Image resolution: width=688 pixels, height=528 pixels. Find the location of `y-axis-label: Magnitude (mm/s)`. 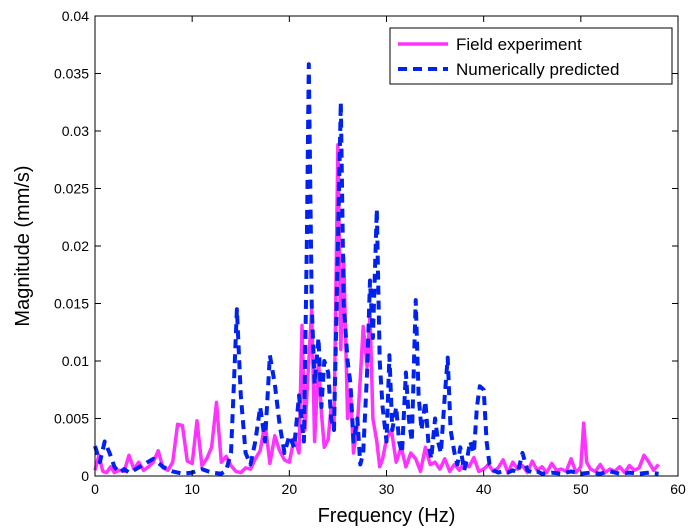

y-axis-label: Magnitude (mm/s) is located at coordinates (23, 245).